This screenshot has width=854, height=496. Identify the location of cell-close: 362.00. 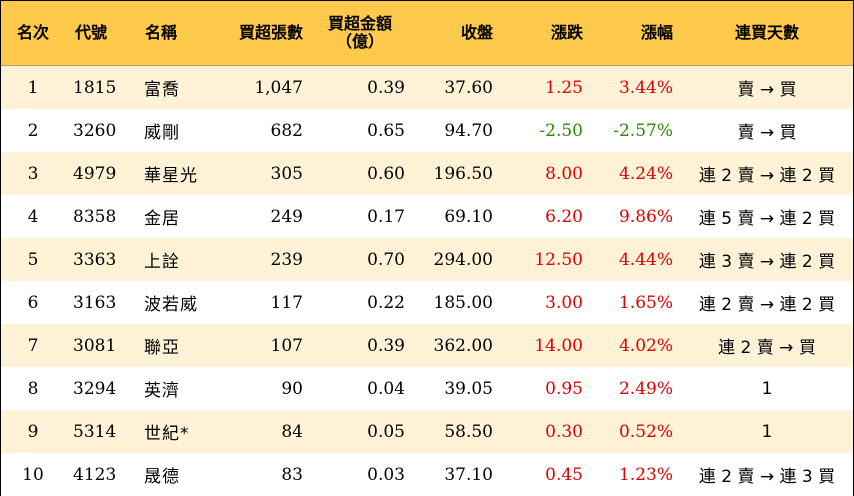
(463, 345).